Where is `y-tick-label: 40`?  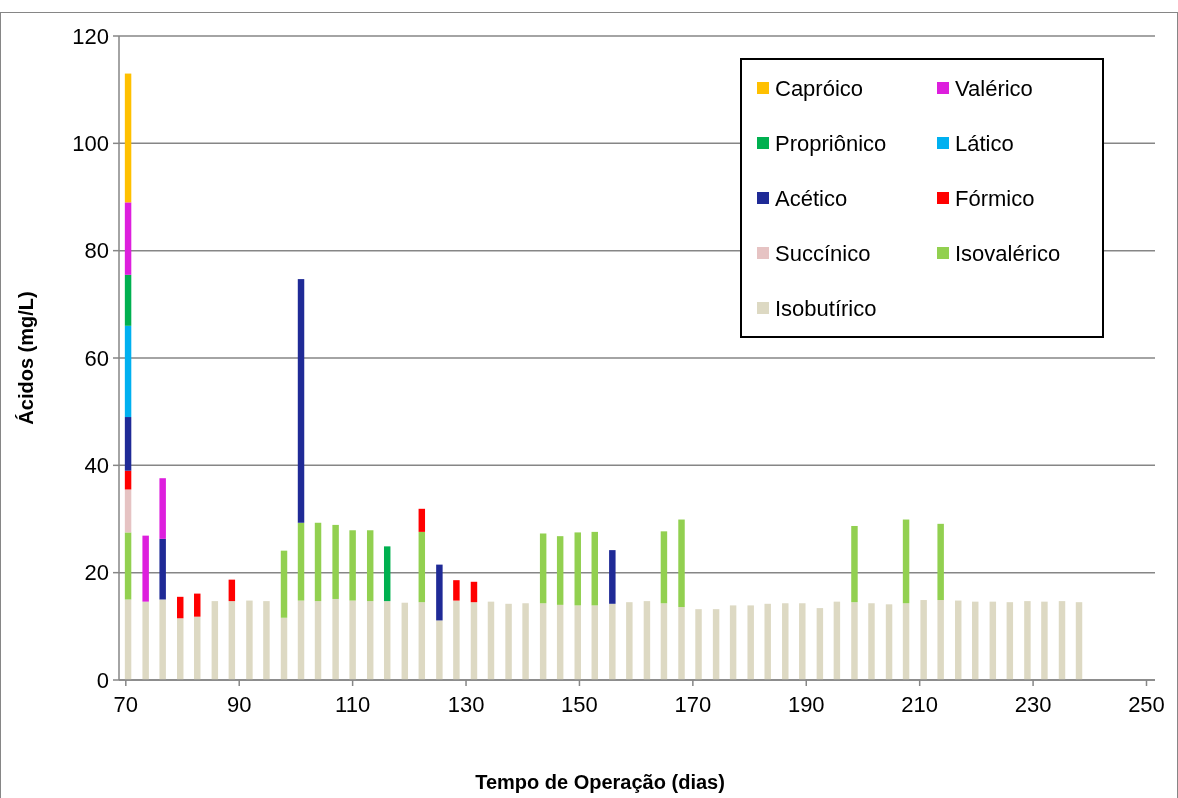 y-tick-label: 40 is located at coordinates (96, 466).